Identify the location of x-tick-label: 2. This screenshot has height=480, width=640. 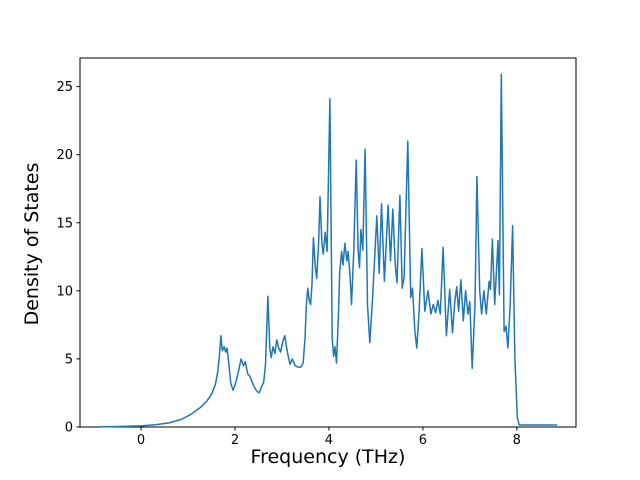
(235, 440).